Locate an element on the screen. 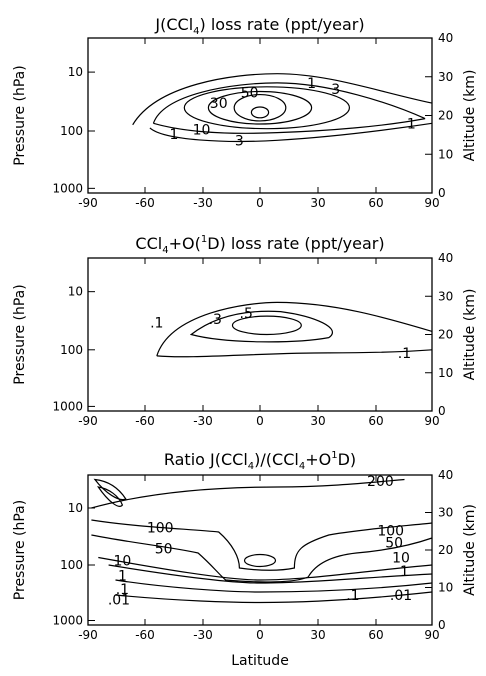 The image size is (486, 676). title-part: +O( is located at coordinates (185, 243).